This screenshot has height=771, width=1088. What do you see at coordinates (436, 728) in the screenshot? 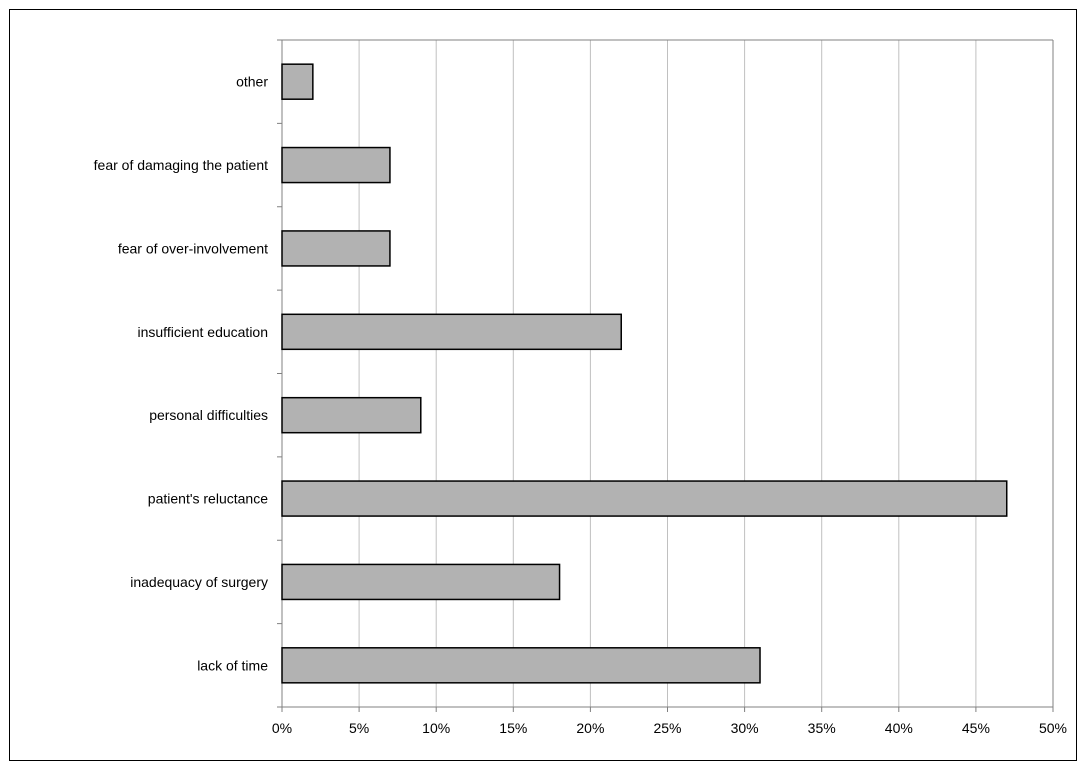
I see `x-tick-label: 10%` at bounding box center [436, 728].